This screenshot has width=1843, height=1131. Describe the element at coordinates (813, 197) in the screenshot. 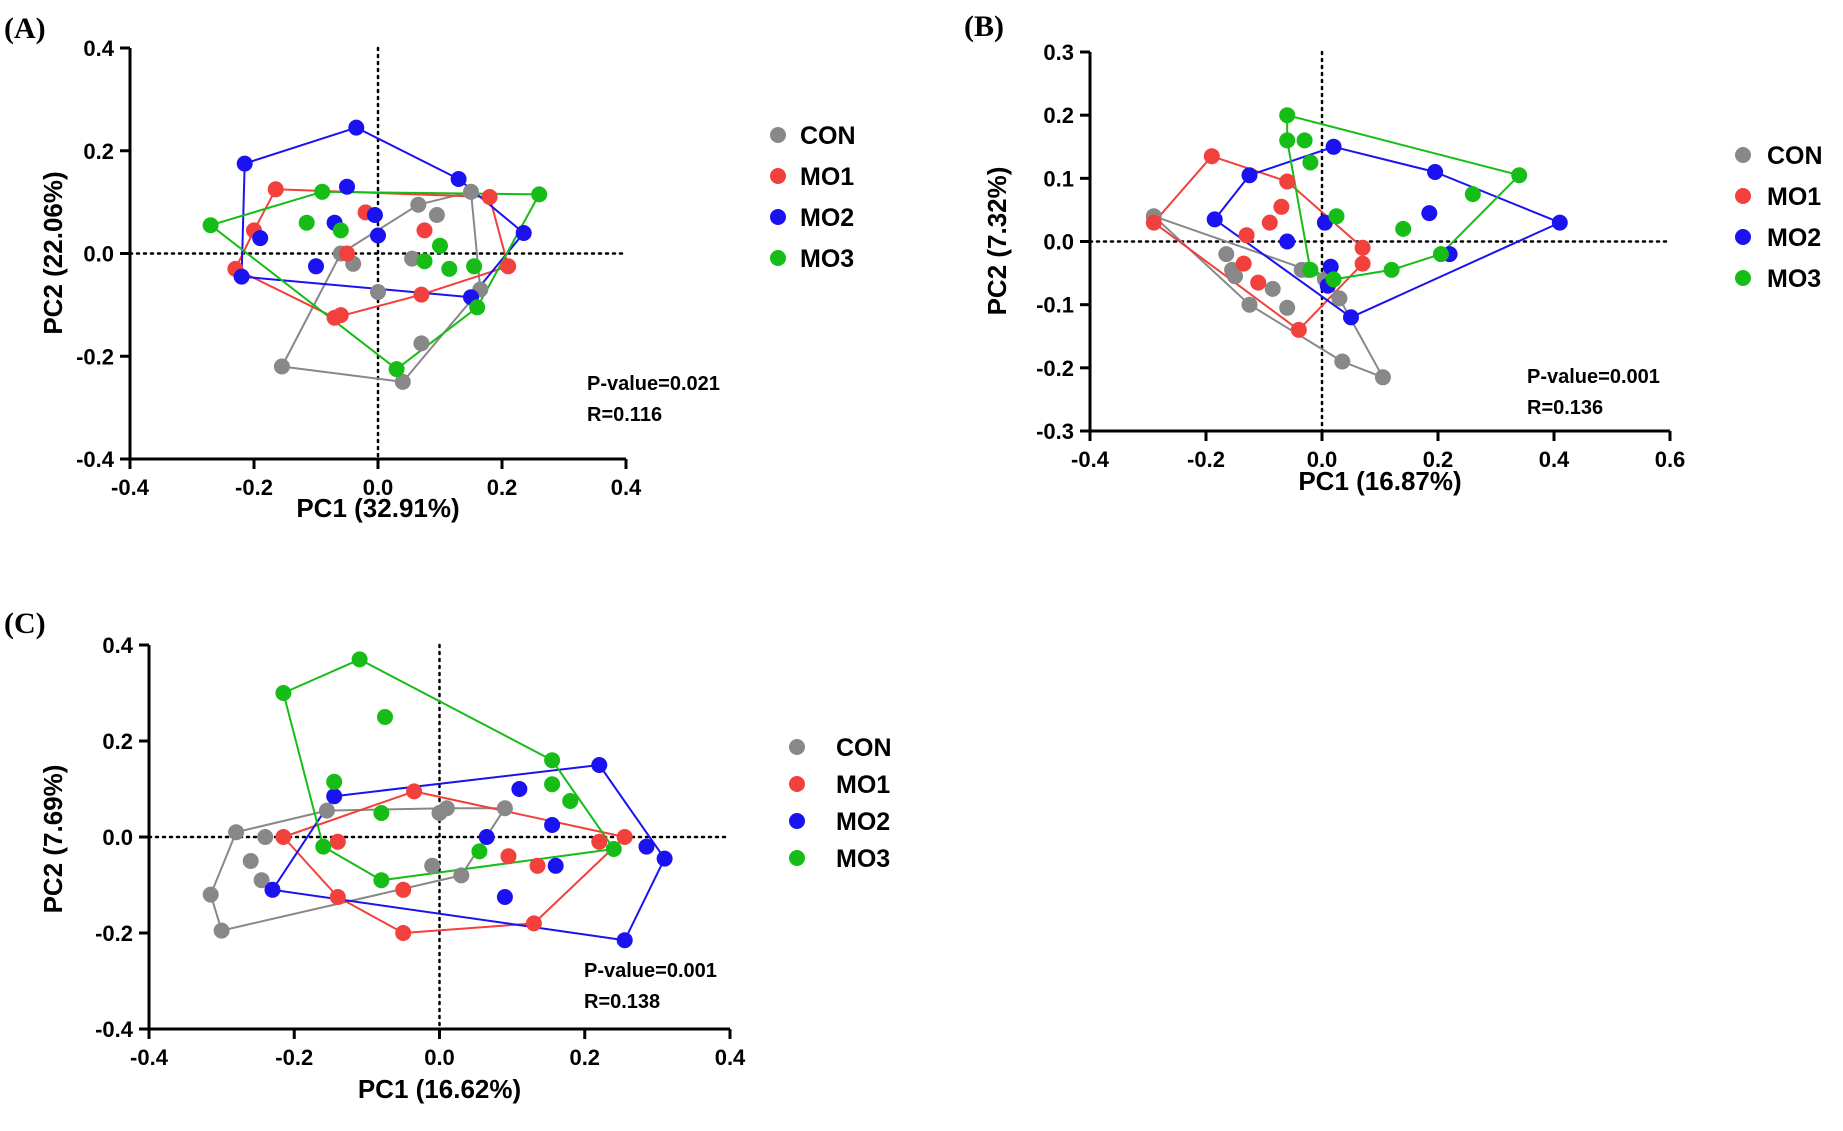

I see `legend: CON MO1 MO2 MO3` at that location.